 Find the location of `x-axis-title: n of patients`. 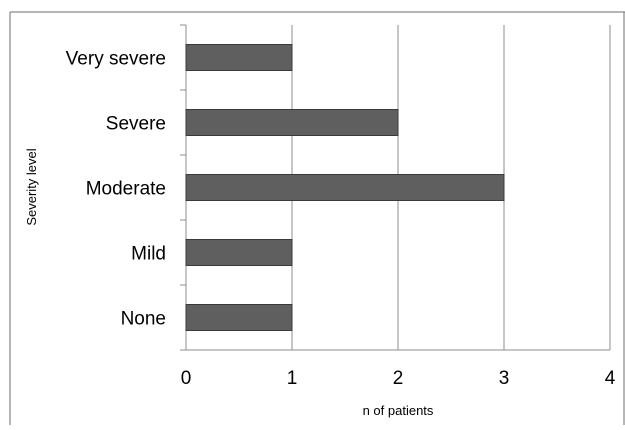

x-axis-title: n of patients is located at coordinates (398, 410).